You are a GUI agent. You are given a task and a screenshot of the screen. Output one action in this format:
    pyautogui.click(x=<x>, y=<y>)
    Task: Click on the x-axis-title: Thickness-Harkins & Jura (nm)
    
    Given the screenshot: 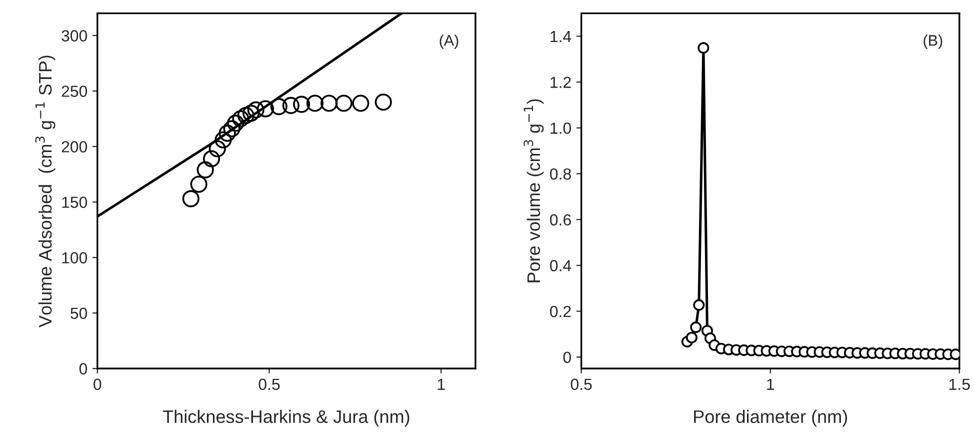 What is the action you would take?
    pyautogui.click(x=286, y=418)
    